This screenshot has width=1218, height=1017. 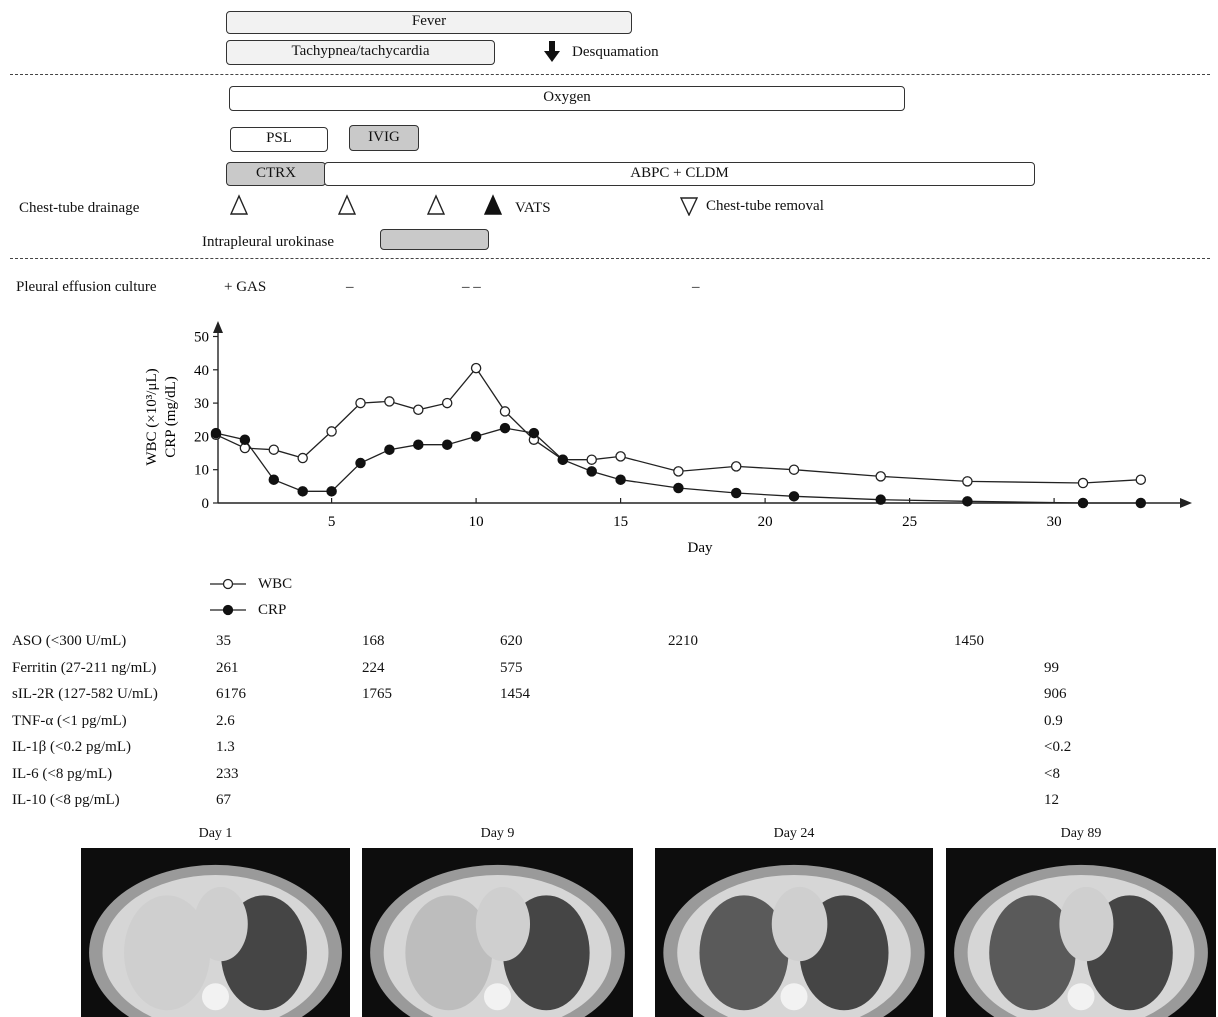 What do you see at coordinates (384, 138) in the screenshot?
I see `ivig-bar: IVIG` at bounding box center [384, 138].